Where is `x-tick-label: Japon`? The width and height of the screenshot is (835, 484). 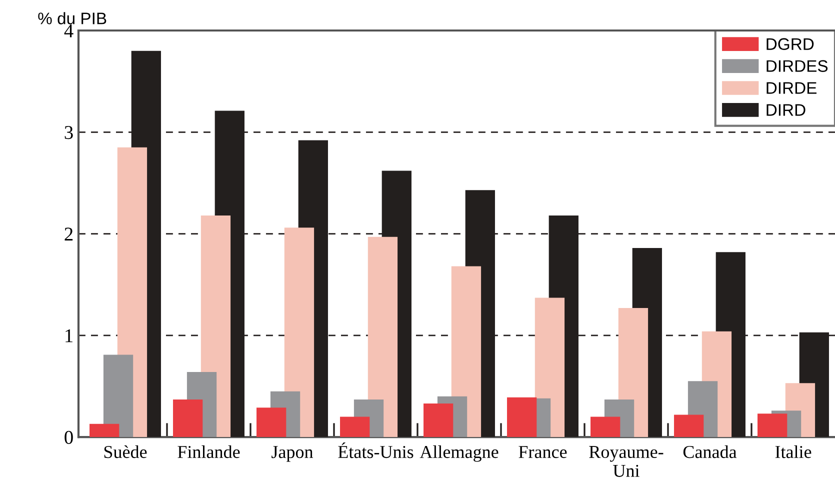
x-tick-label: Japon is located at coordinates (293, 454).